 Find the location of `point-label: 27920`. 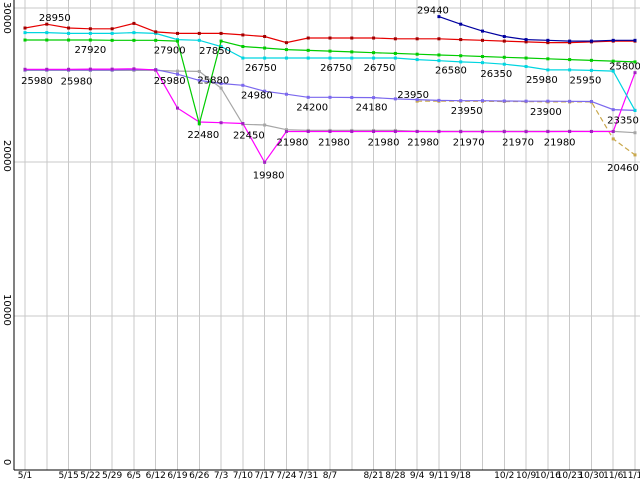

point-label: 27920 is located at coordinates (90, 50).